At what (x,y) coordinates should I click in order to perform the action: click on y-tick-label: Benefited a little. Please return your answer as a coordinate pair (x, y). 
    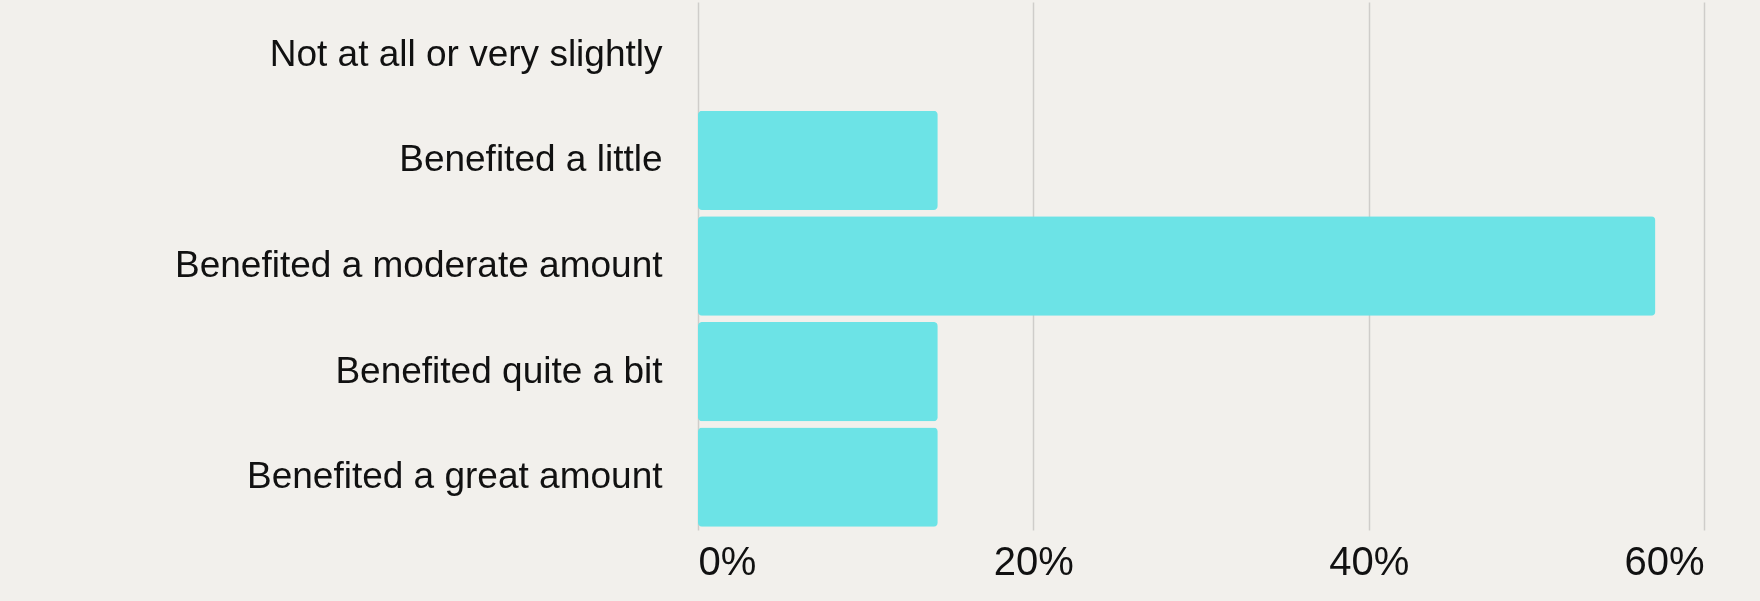
    Looking at the image, I should click on (531, 159).